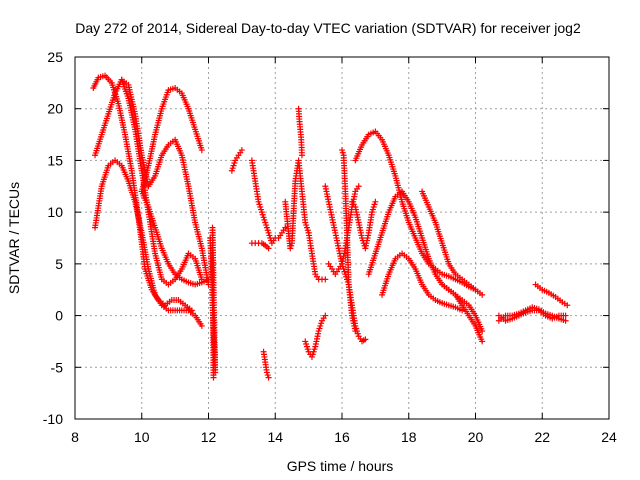 The width and height of the screenshot is (640, 480). What do you see at coordinates (53, 419) in the screenshot?
I see `y-tick-label: -10` at bounding box center [53, 419].